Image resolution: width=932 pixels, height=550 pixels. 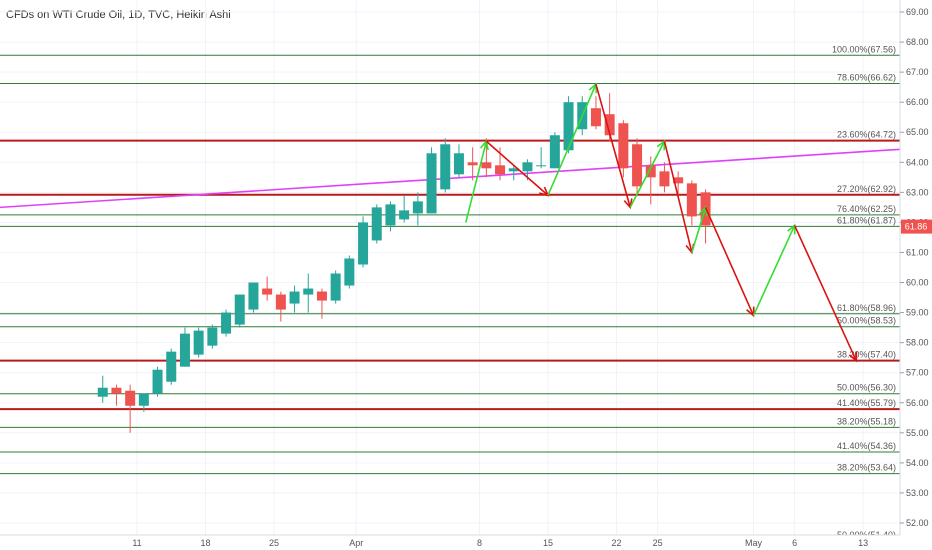 I want to click on fib-label-13: 38.20%(53.64), so click(x=866, y=468).